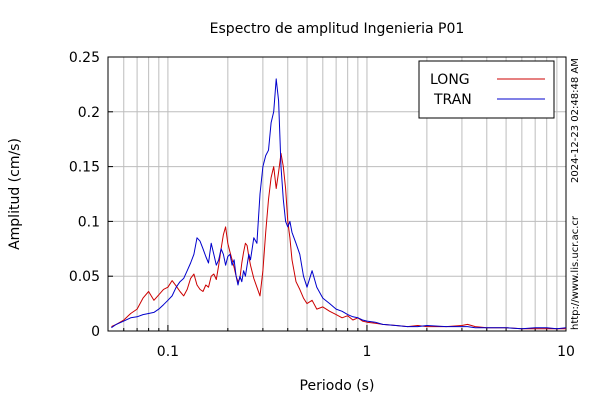 The height and width of the screenshot is (400, 600). I want to click on legend: LONG TRAN, so click(486, 89).